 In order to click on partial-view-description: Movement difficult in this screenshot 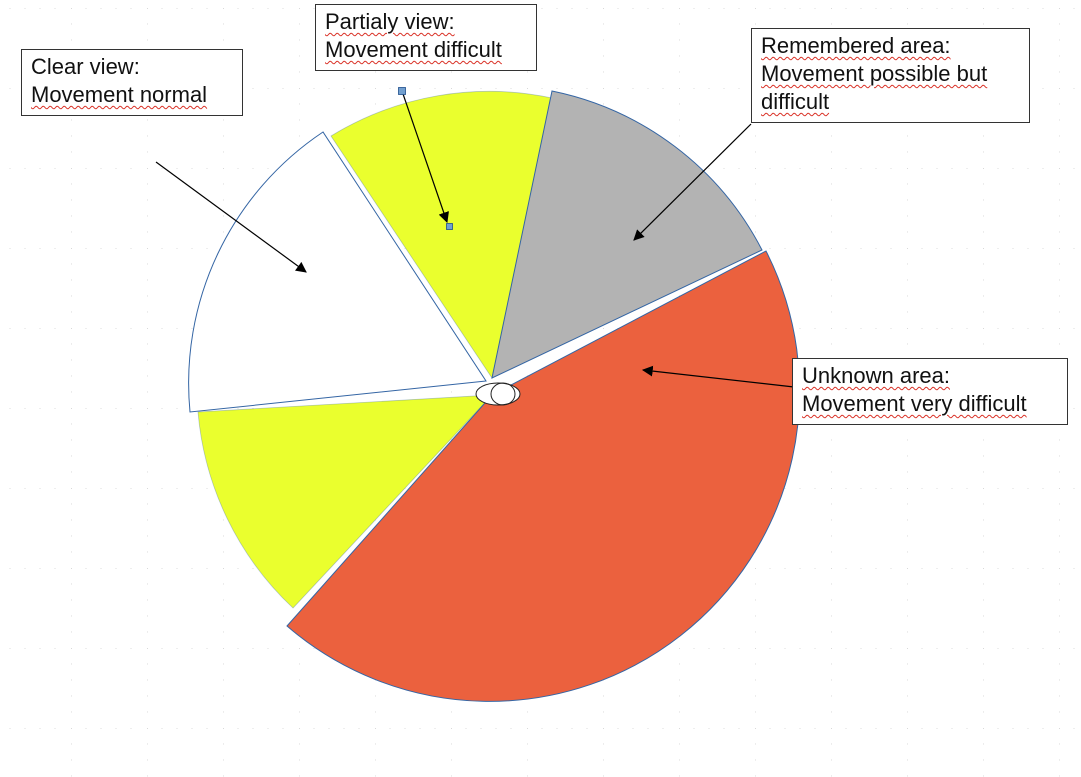, I will do `click(413, 49)`.